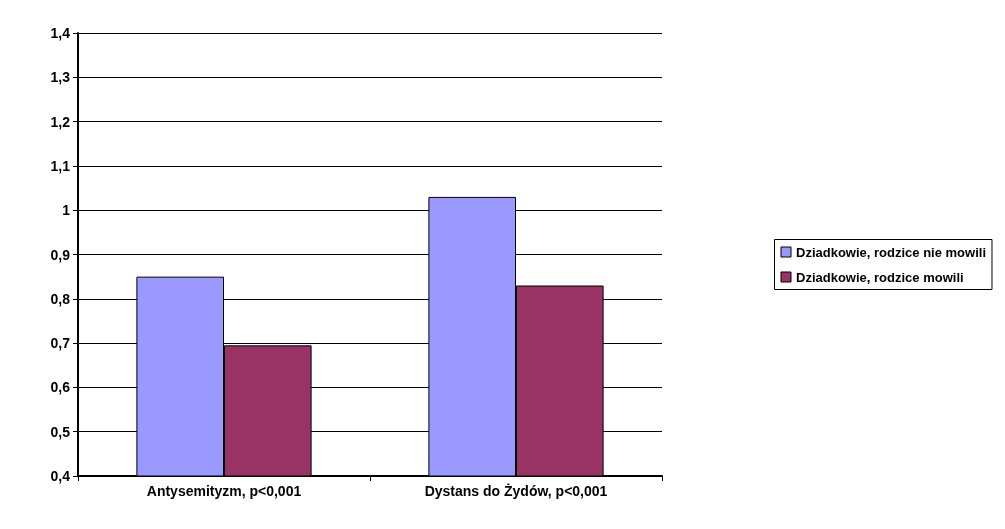 Image resolution: width=1005 pixels, height=529 pixels. I want to click on y-tick-label: 0,8, so click(60, 298).